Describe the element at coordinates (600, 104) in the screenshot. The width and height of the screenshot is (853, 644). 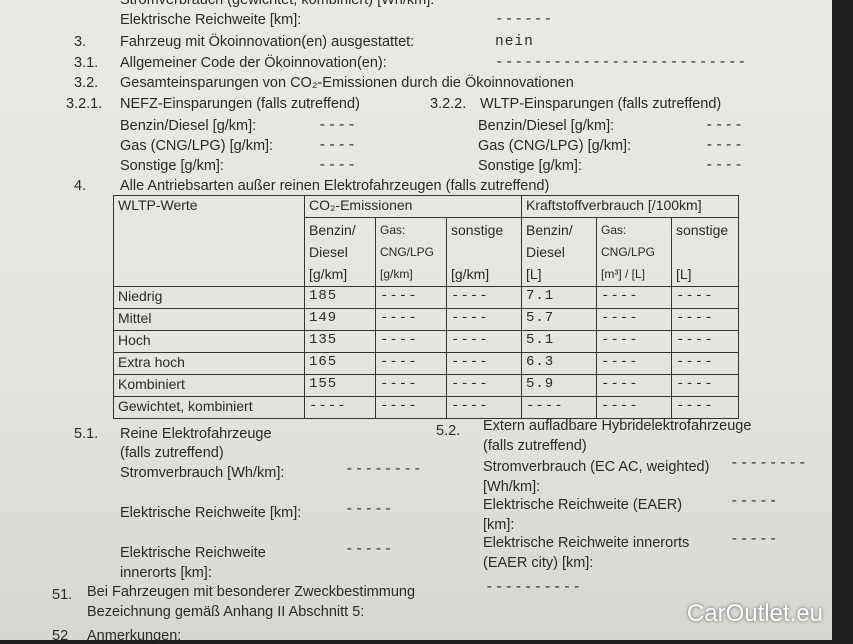
I see `s322-label: WLTP-Einsparungen (falls zutreffend)` at that location.